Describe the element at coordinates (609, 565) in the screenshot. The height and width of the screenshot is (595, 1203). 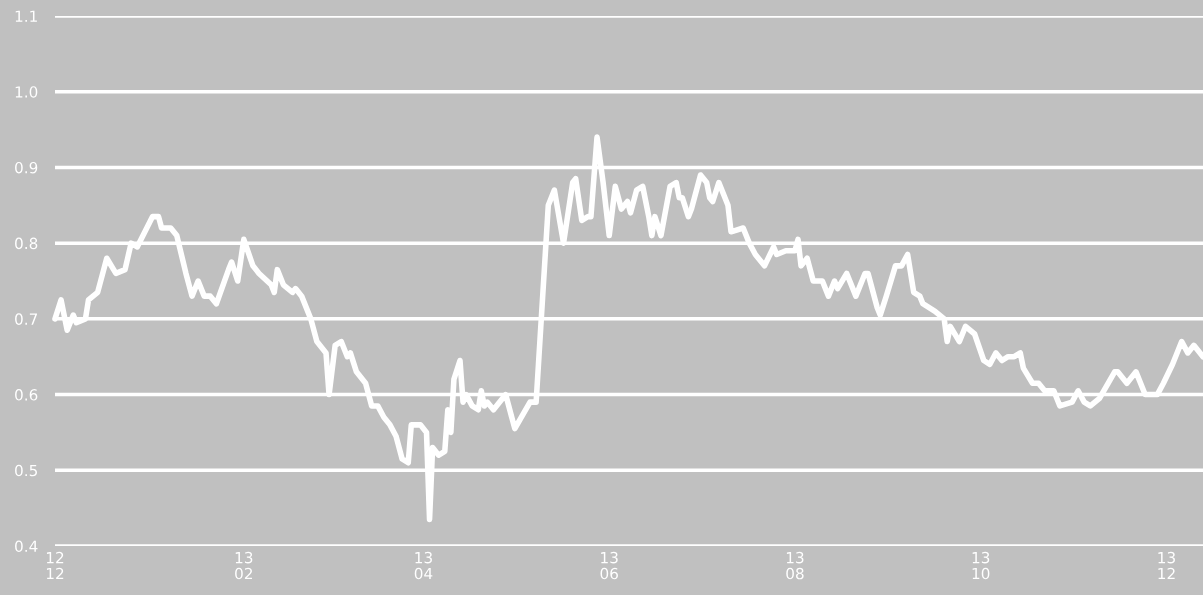
I see `x-tick-label: 13 06` at that location.